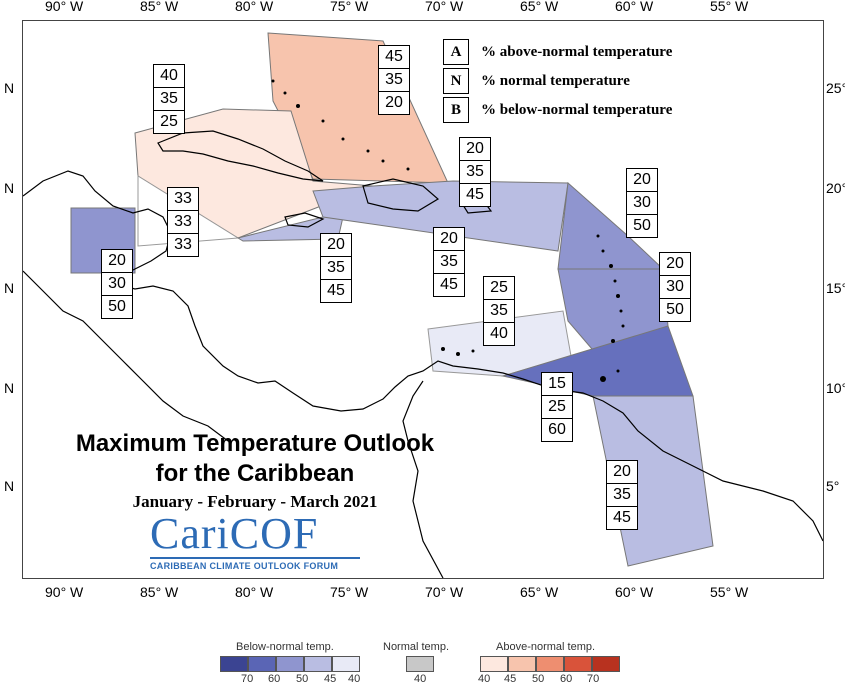 The height and width of the screenshot is (685, 845). I want to click on coastline-hispaniola, so click(401, 195).